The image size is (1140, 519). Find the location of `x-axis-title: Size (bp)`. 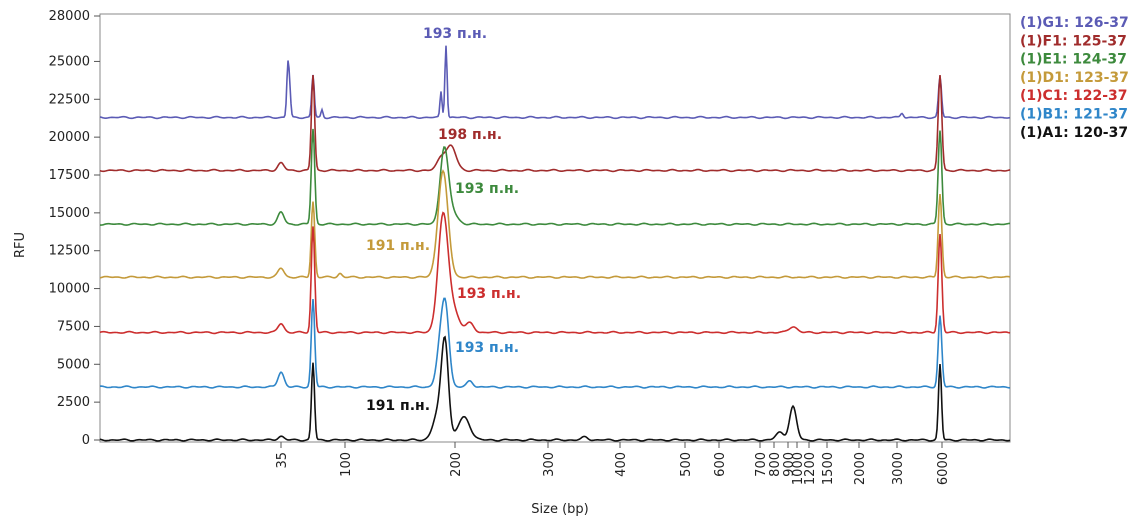

x-axis-title: Size (bp) is located at coordinates (559, 509).